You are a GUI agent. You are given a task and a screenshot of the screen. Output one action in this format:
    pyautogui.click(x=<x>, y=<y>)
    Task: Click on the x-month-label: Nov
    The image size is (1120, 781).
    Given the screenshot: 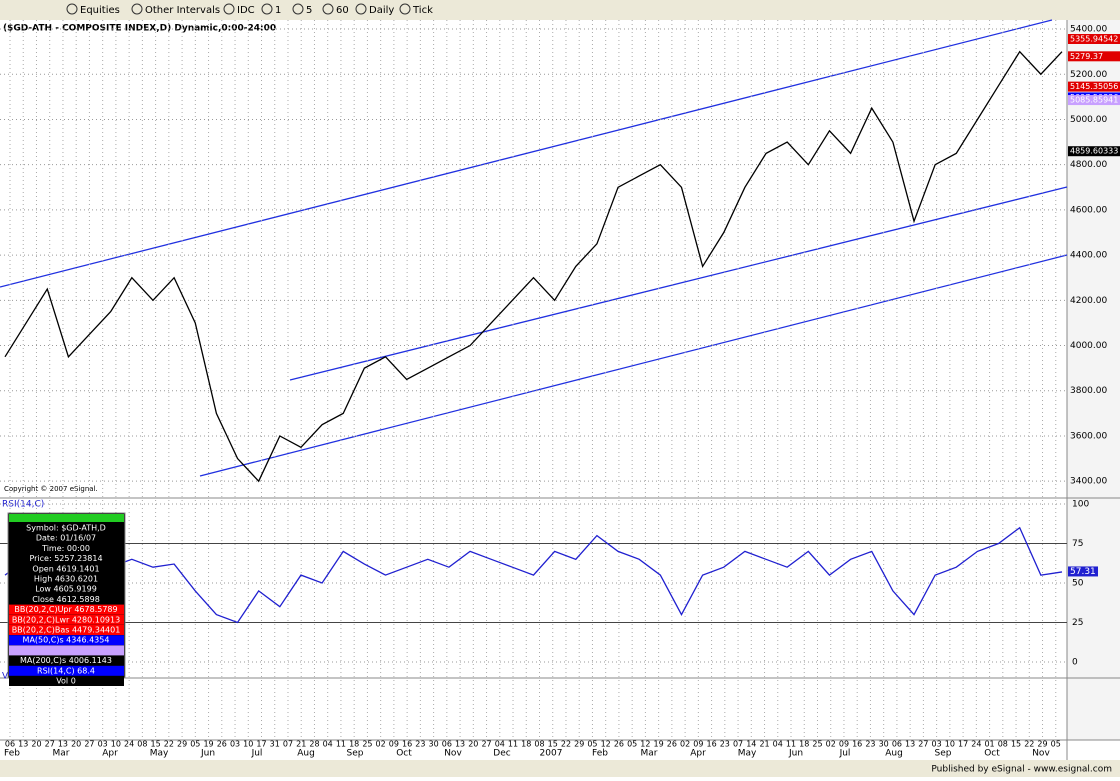 What is the action you would take?
    pyautogui.click(x=1041, y=754)
    